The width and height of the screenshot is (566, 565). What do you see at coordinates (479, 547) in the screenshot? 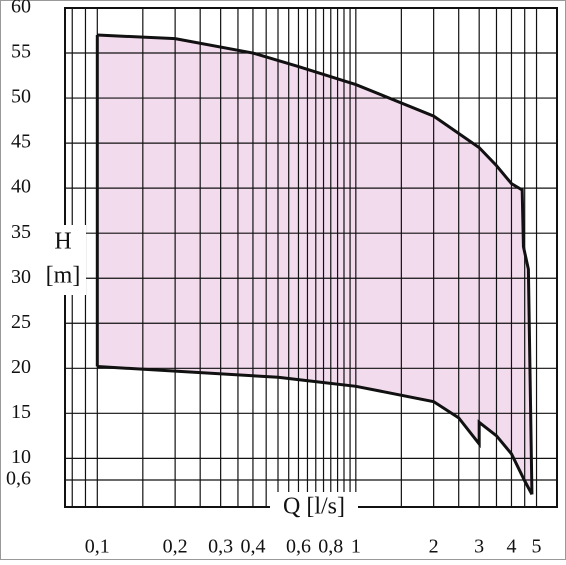
I see `x-tick-label: 3` at bounding box center [479, 547].